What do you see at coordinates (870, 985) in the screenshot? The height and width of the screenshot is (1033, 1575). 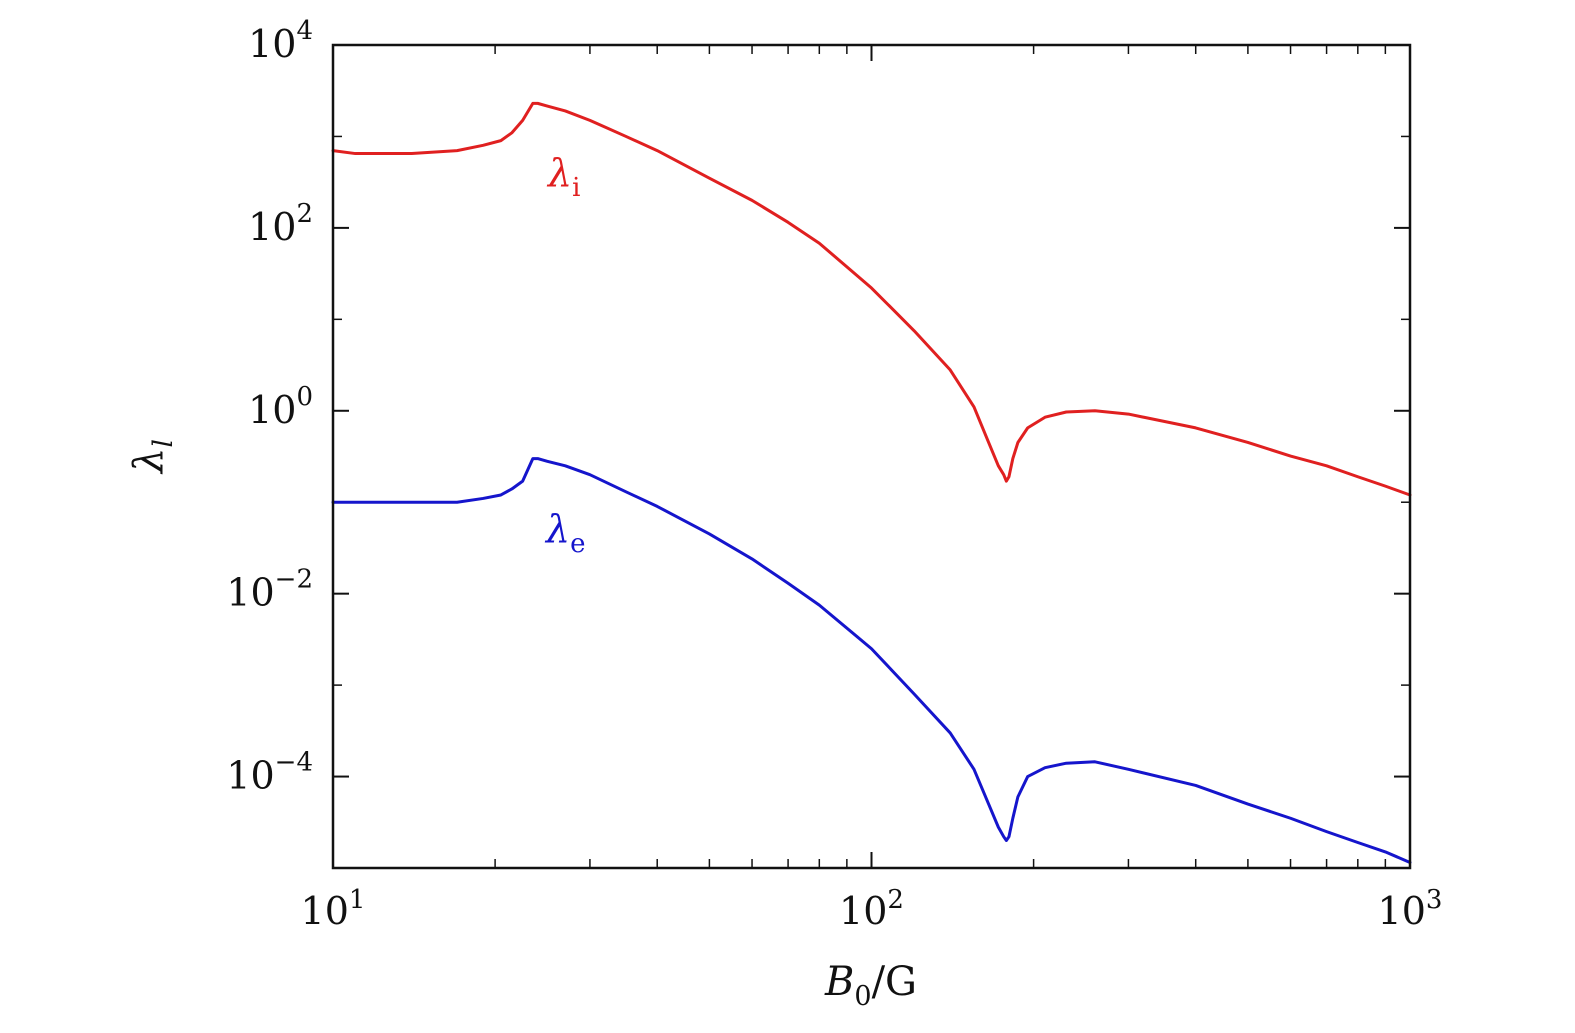 I see `x-axis-label: B0/G` at bounding box center [870, 985].